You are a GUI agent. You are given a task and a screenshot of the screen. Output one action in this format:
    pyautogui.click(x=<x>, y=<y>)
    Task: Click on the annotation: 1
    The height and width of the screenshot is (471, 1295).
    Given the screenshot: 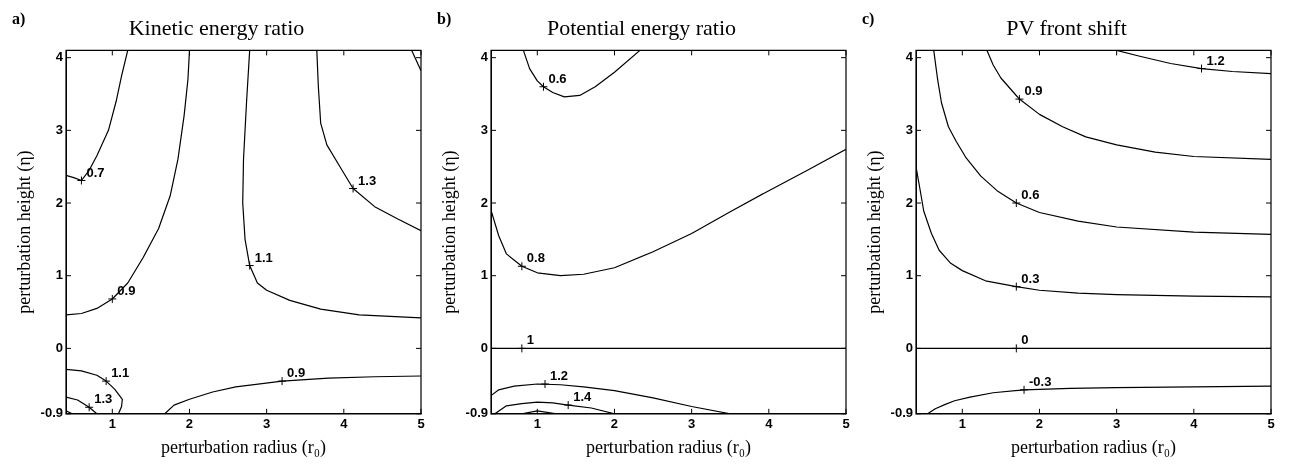 What is the action you would take?
    pyautogui.click(x=530, y=340)
    